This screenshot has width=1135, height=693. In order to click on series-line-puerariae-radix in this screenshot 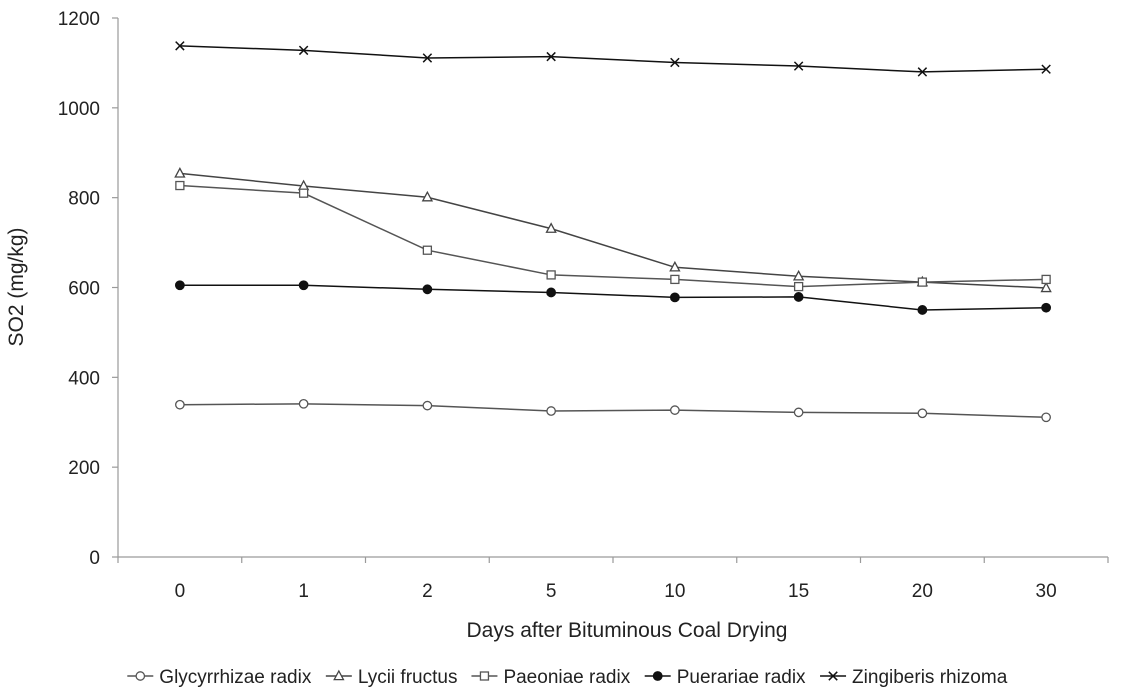, I will do `click(613, 297)`.